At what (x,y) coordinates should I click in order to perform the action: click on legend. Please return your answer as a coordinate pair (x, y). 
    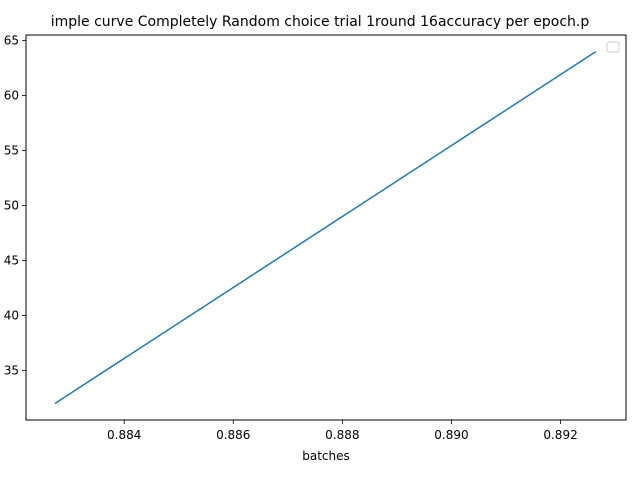
    Looking at the image, I should click on (613, 47).